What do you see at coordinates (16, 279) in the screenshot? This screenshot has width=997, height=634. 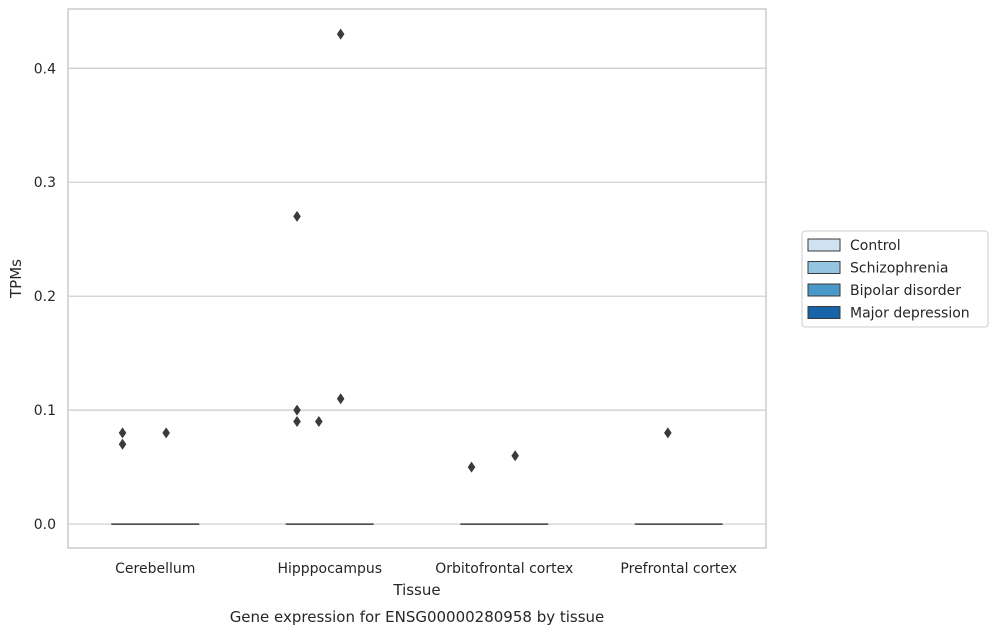 I see `y-axis-label: TPMs` at bounding box center [16, 279].